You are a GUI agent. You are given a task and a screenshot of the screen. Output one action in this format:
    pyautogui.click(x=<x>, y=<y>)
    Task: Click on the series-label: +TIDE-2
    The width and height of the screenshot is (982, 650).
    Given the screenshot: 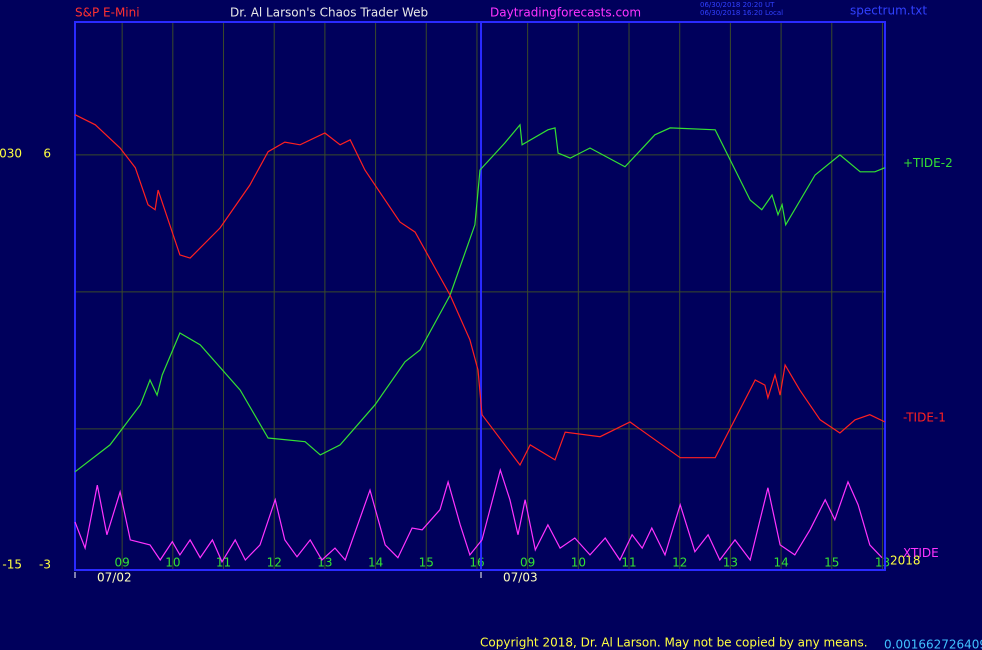 What is the action you would take?
    pyautogui.click(x=928, y=163)
    